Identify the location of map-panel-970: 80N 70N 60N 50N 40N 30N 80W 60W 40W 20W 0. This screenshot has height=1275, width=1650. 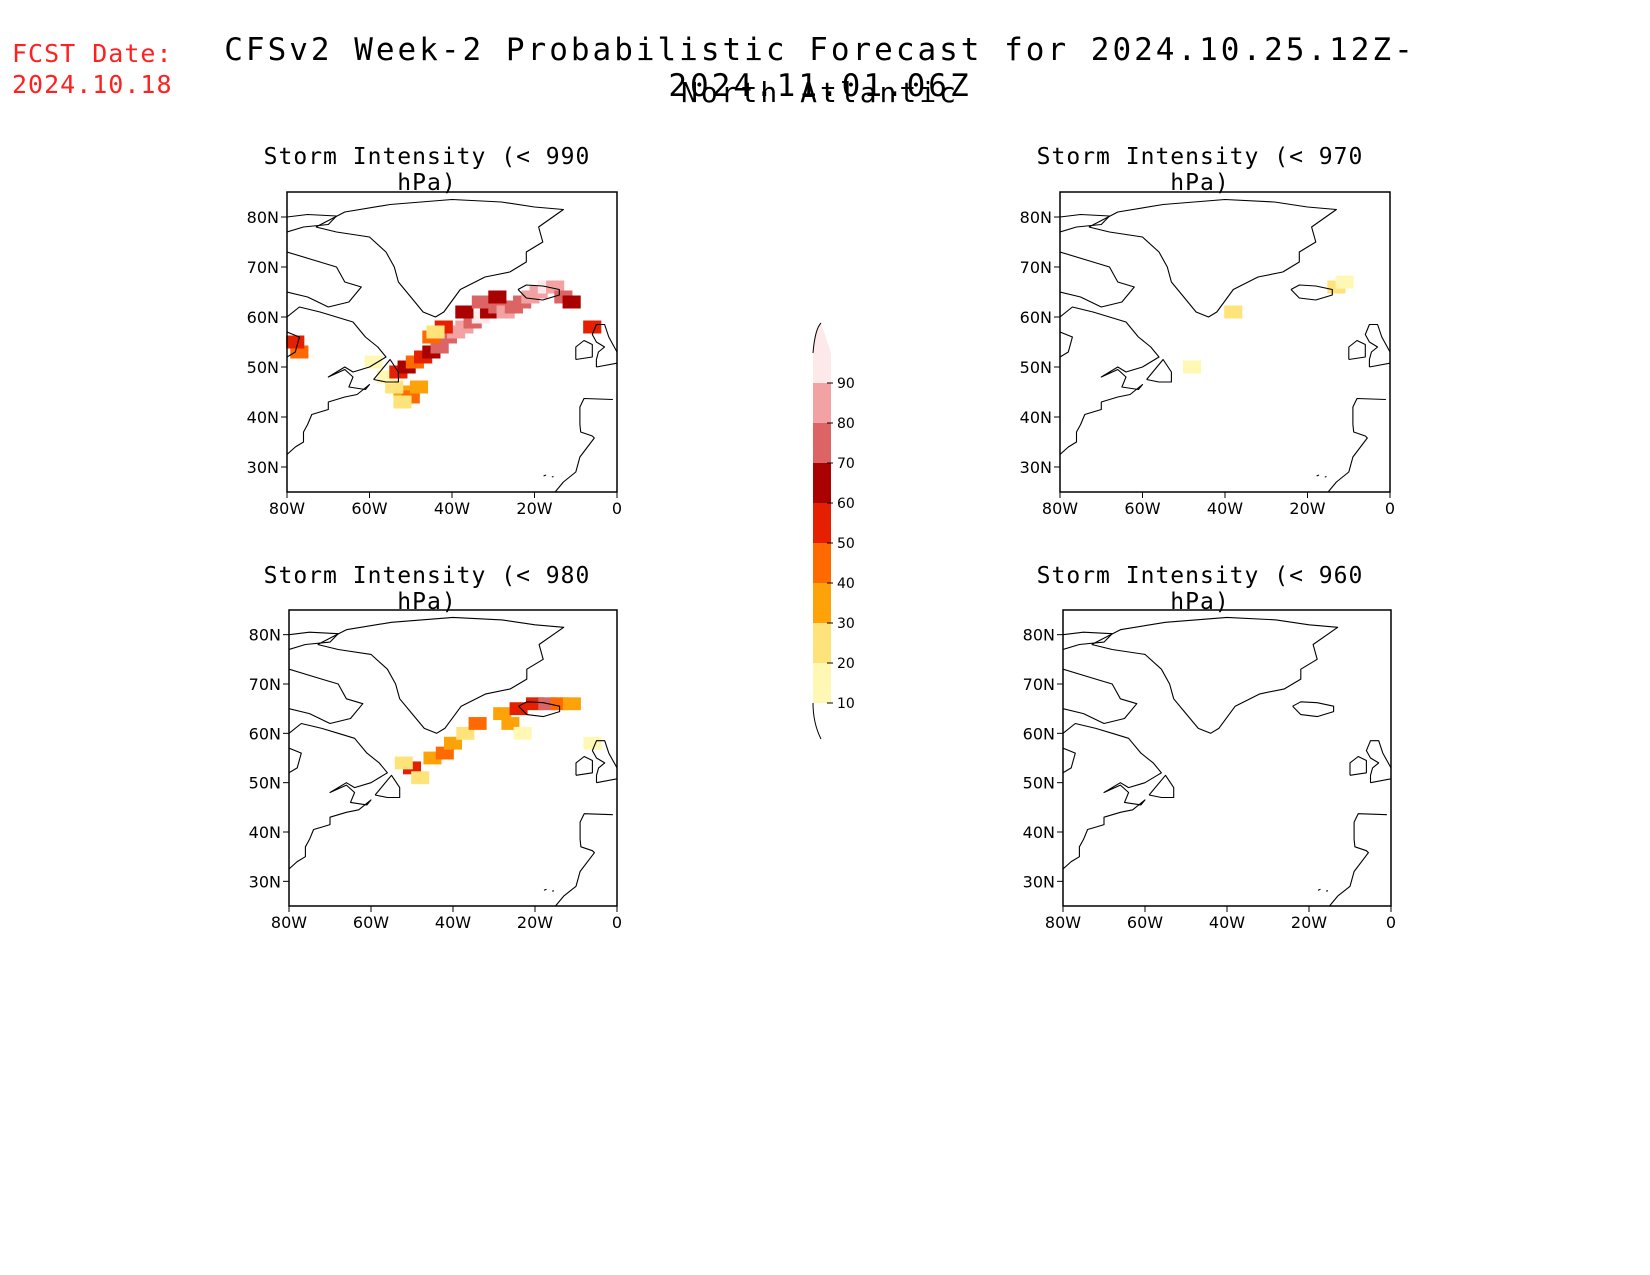
(1207, 354).